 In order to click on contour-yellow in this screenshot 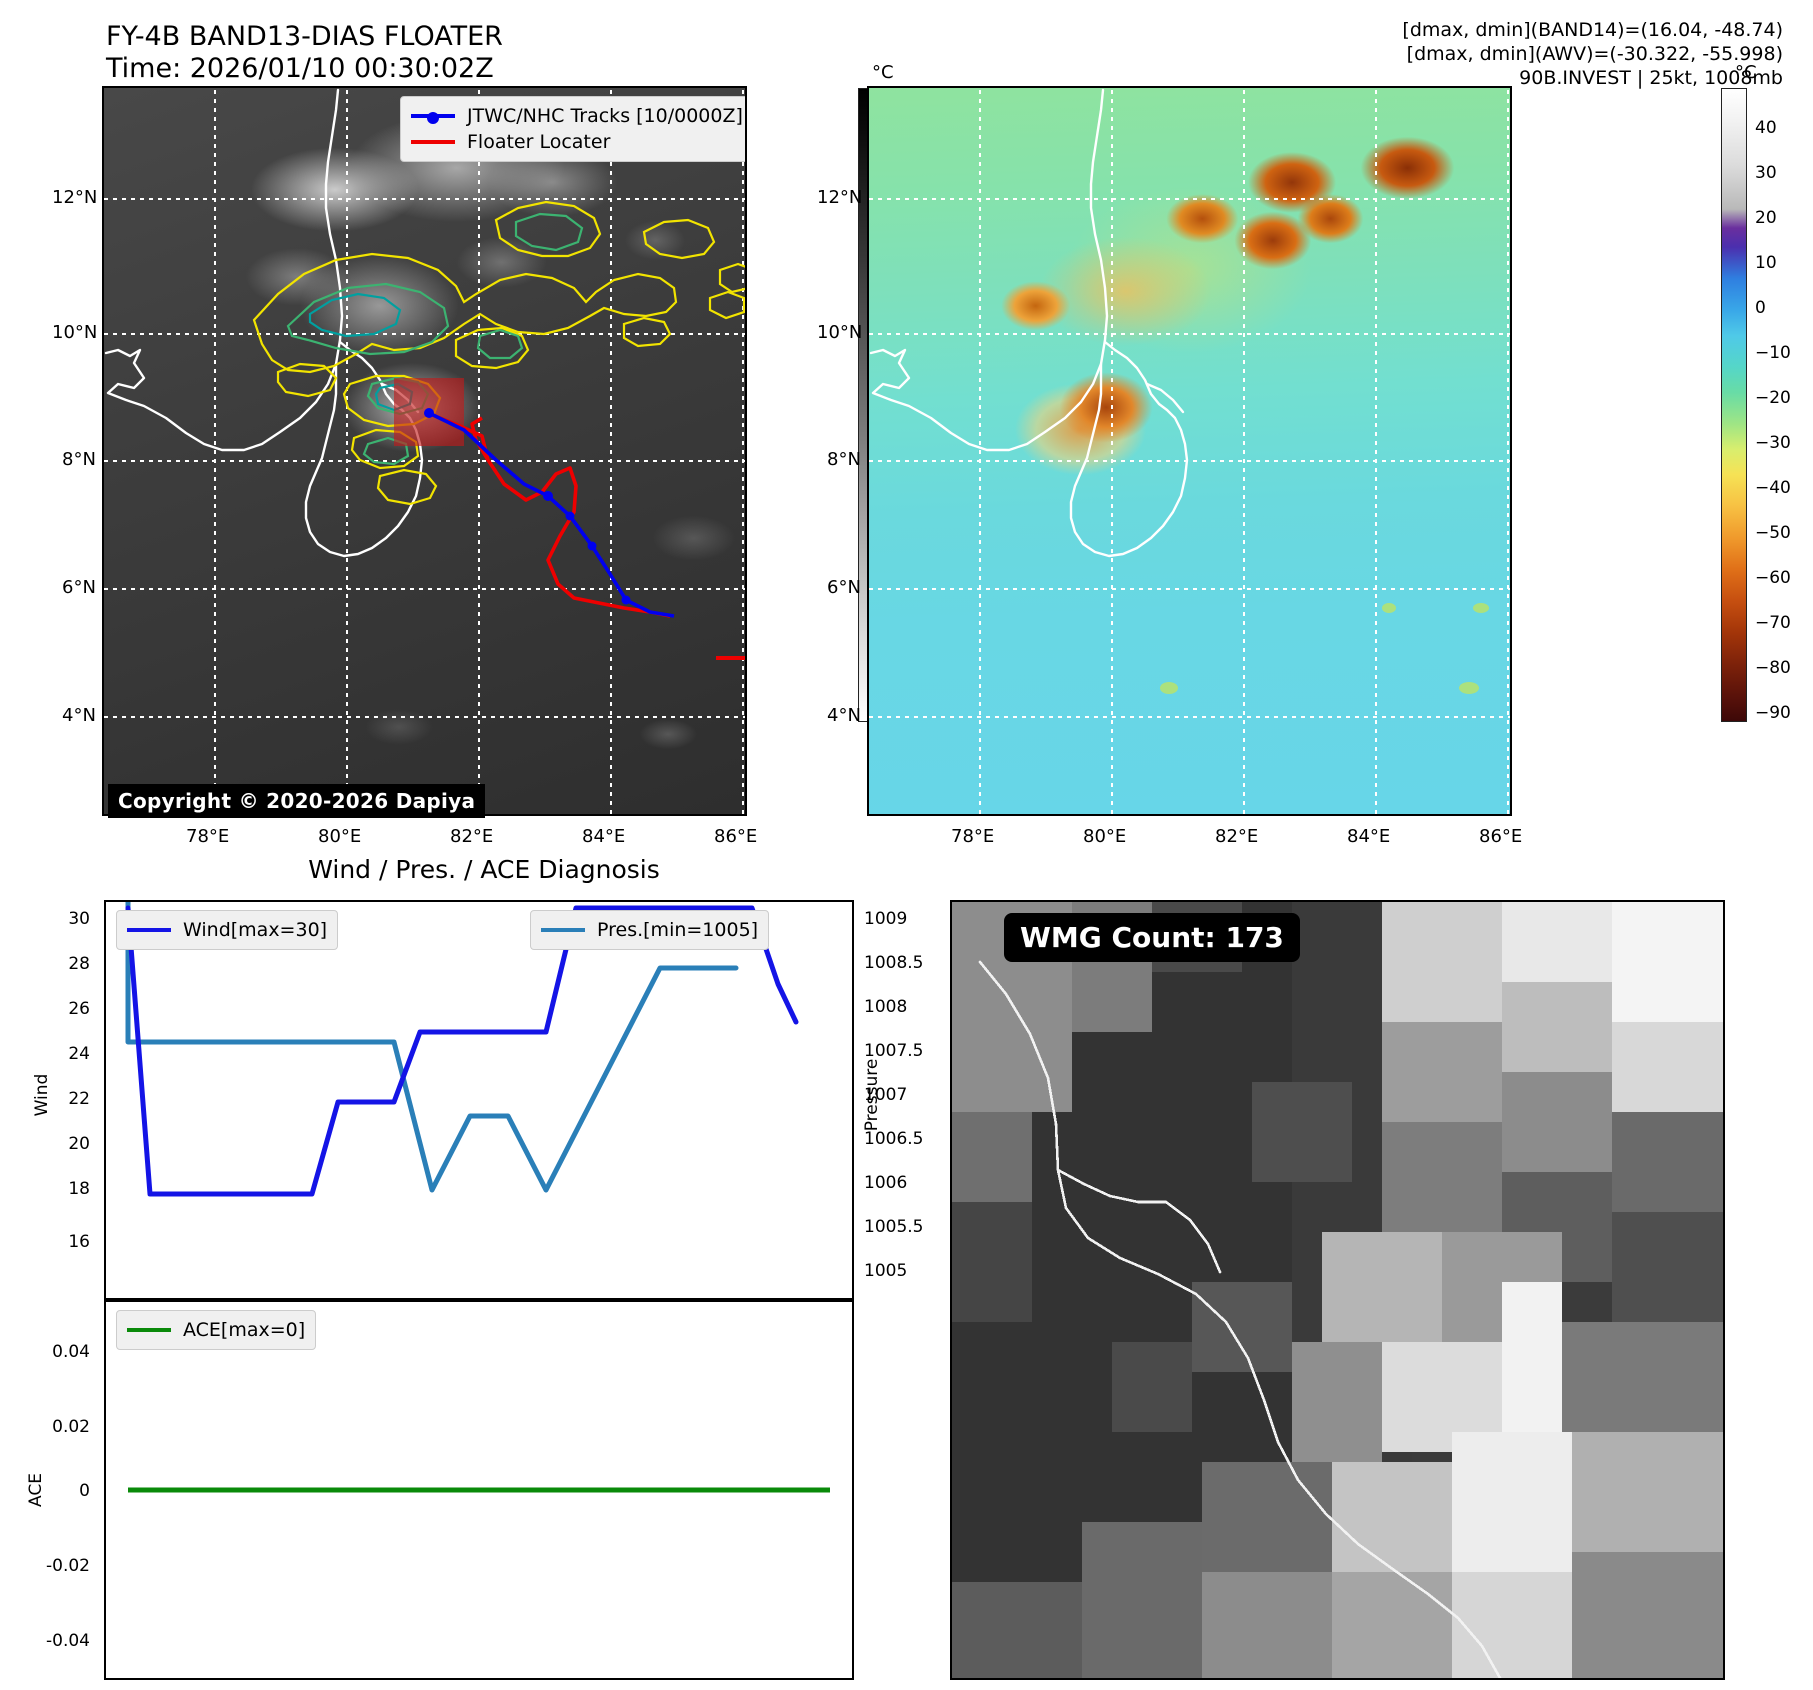, I will do `click(498, 353)`.